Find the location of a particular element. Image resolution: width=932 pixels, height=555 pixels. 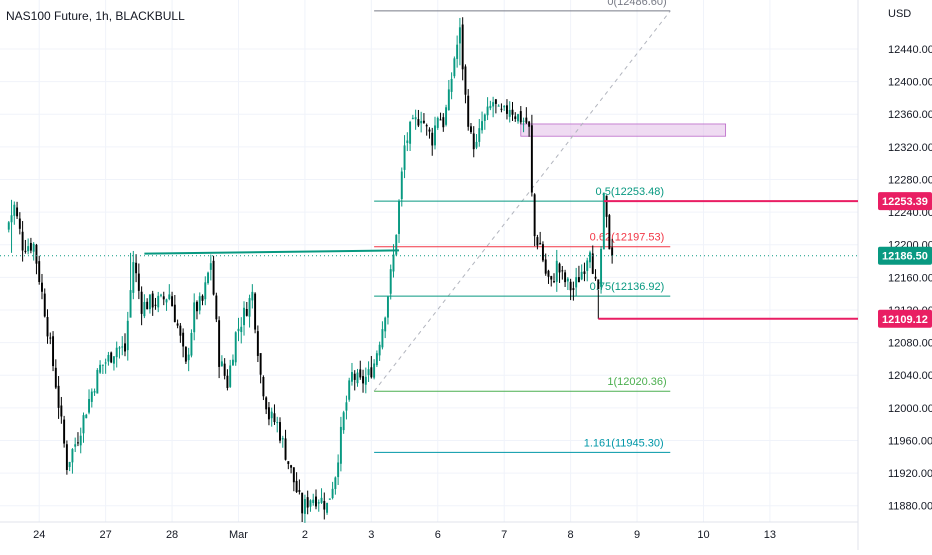

y-tick-label: 11880.00 is located at coordinates (910, 507).